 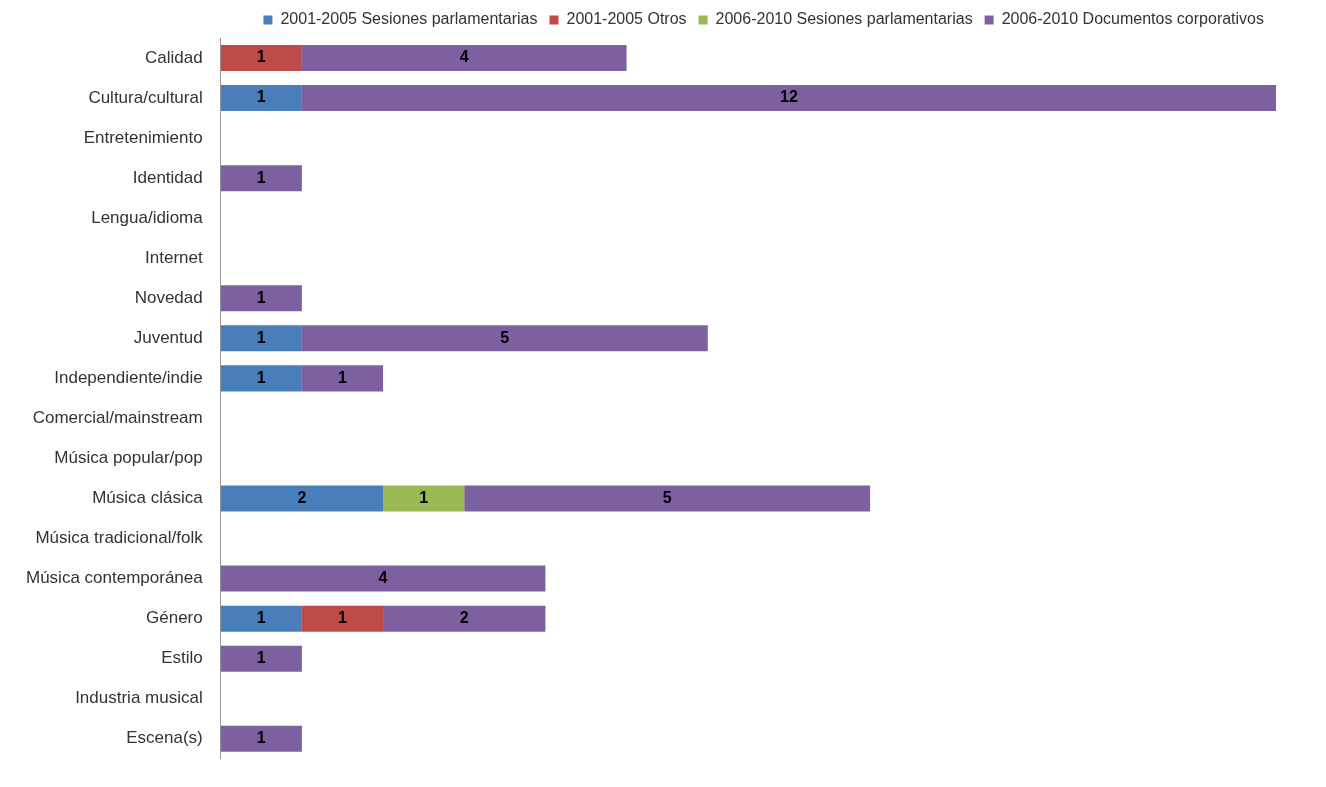 I want to click on y-tick-label: Estilo, so click(x=182, y=658).